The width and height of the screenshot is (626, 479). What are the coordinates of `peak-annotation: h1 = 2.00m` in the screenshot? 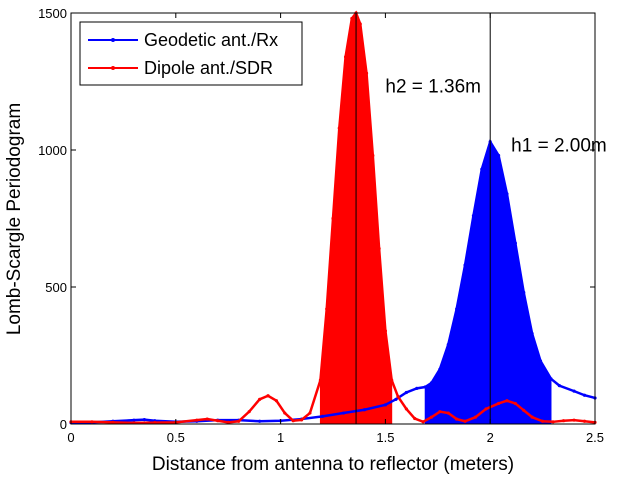 It's located at (559, 145).